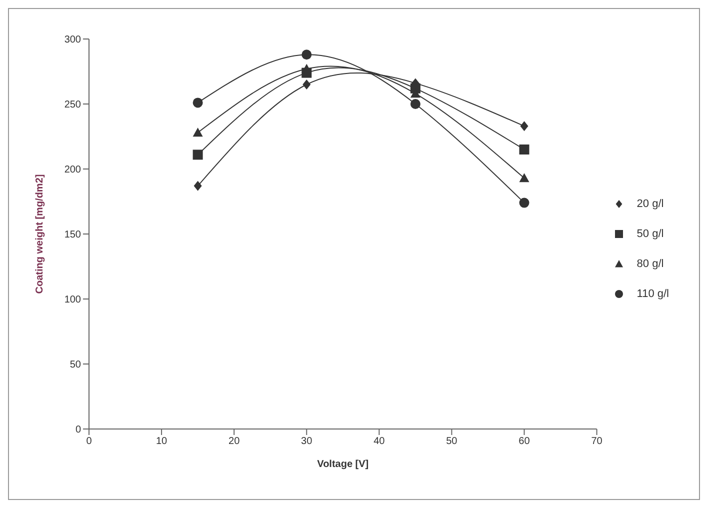  Describe the element at coordinates (234, 442) in the screenshot. I see `x-tick-label: 20` at that location.